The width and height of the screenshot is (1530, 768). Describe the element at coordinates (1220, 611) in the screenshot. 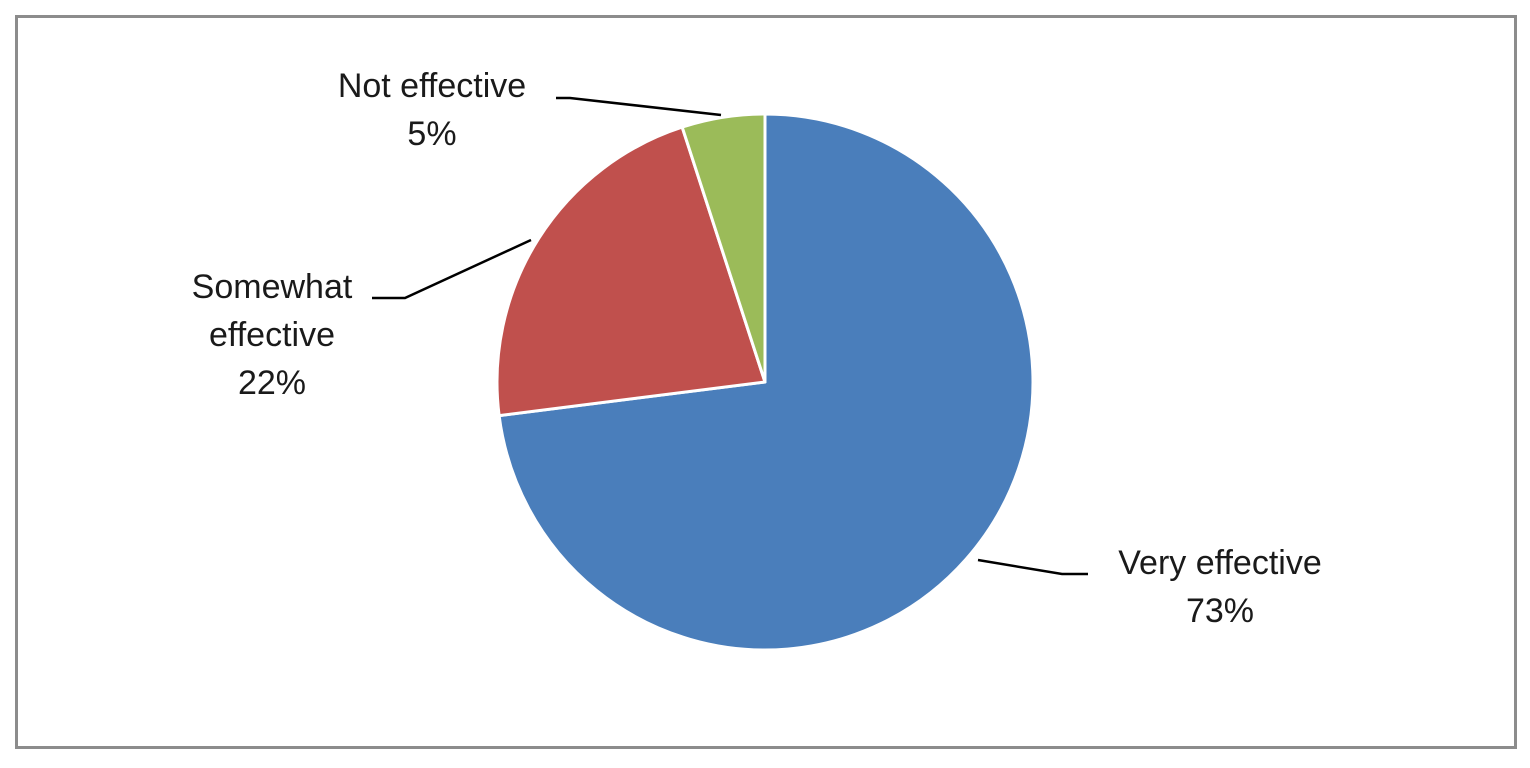

I see `slice-value-very-effective: 73%` at that location.